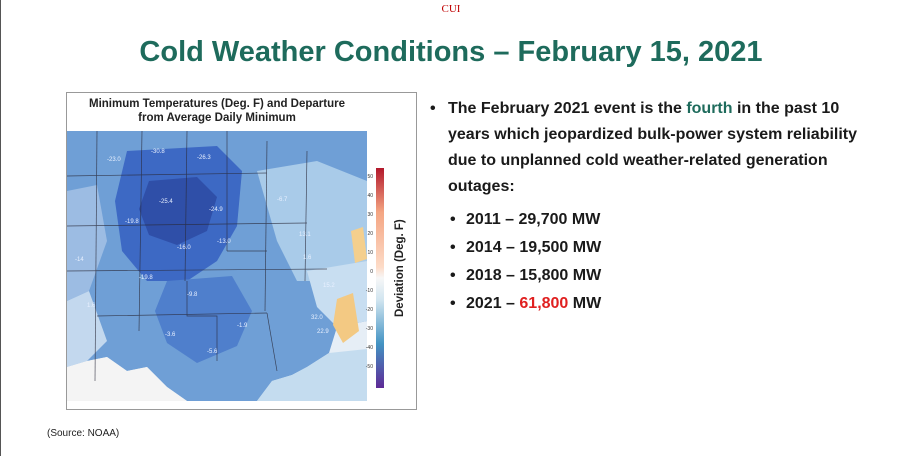 The height and width of the screenshot is (456, 902). What do you see at coordinates (166, 202) in the screenshot?
I see `svg-text: -25.4` at bounding box center [166, 202].